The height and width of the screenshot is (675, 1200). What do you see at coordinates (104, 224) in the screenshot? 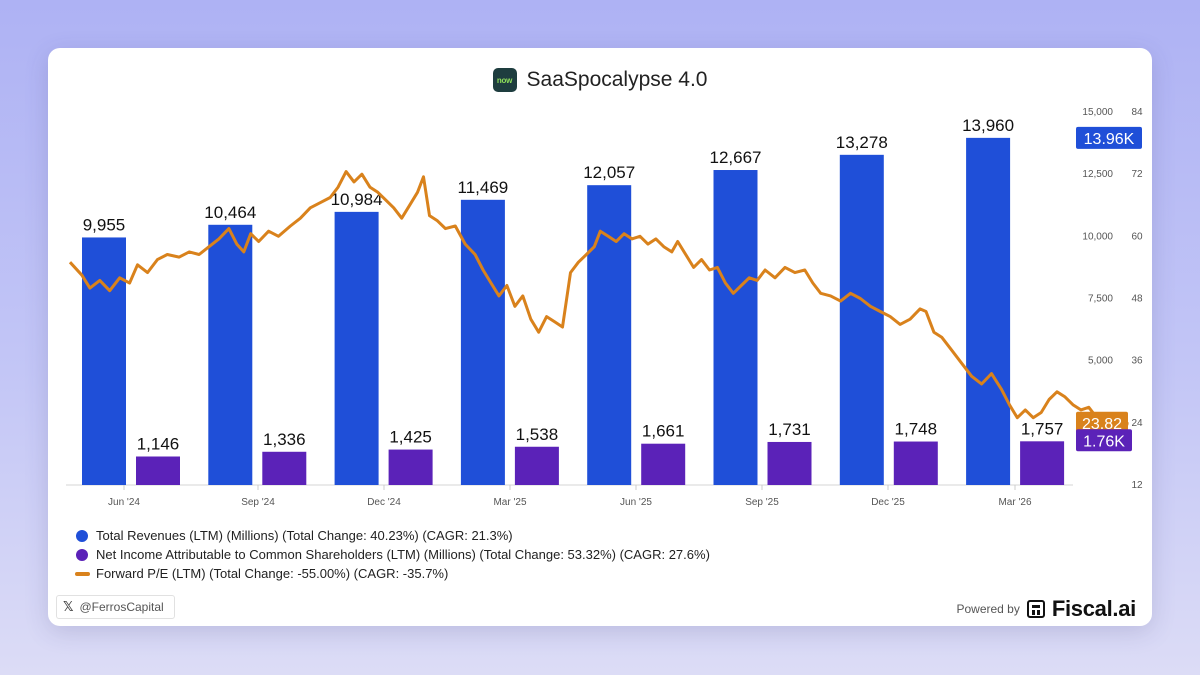
I see `revenue-data-label: 9,955` at bounding box center [104, 224].